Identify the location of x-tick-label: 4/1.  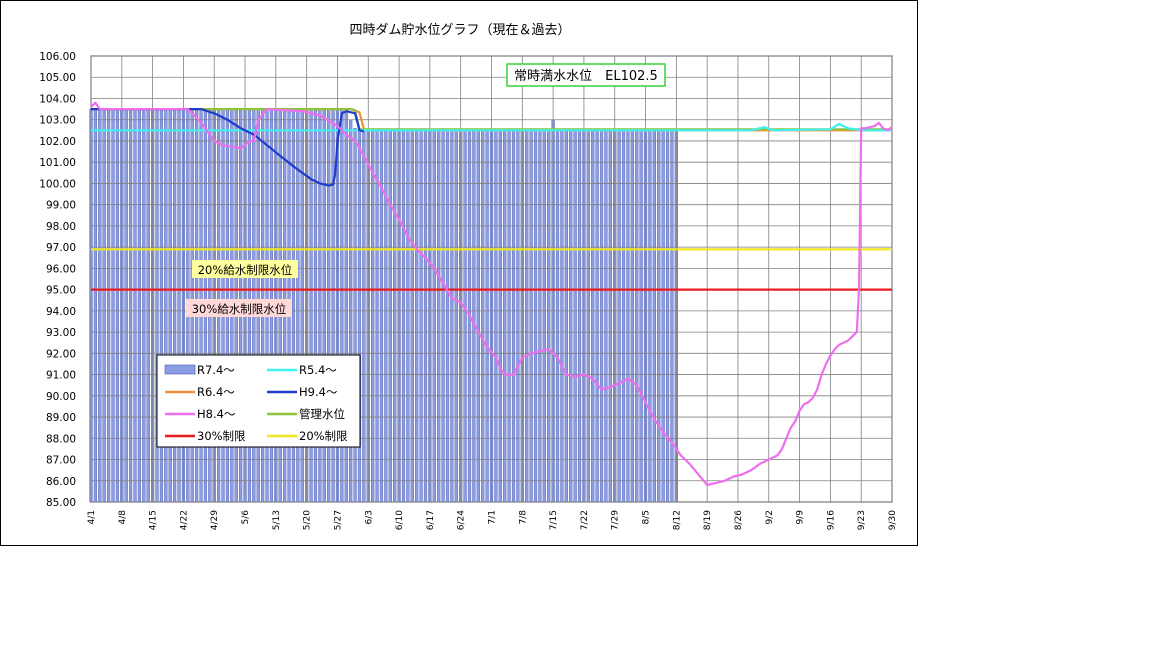
(92, 517).